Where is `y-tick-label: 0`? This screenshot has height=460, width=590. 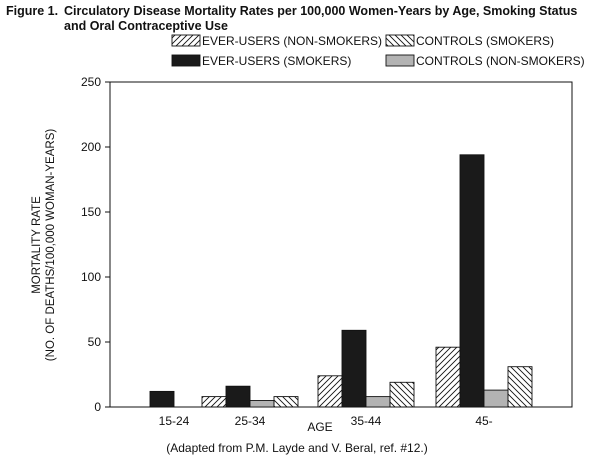
y-tick-label: 0 is located at coordinates (97, 407).